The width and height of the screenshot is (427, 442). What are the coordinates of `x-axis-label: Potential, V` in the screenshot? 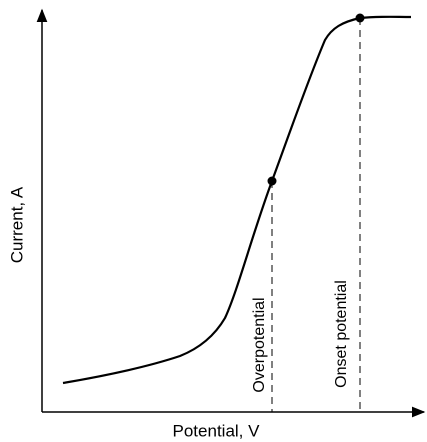 It's located at (217, 430).